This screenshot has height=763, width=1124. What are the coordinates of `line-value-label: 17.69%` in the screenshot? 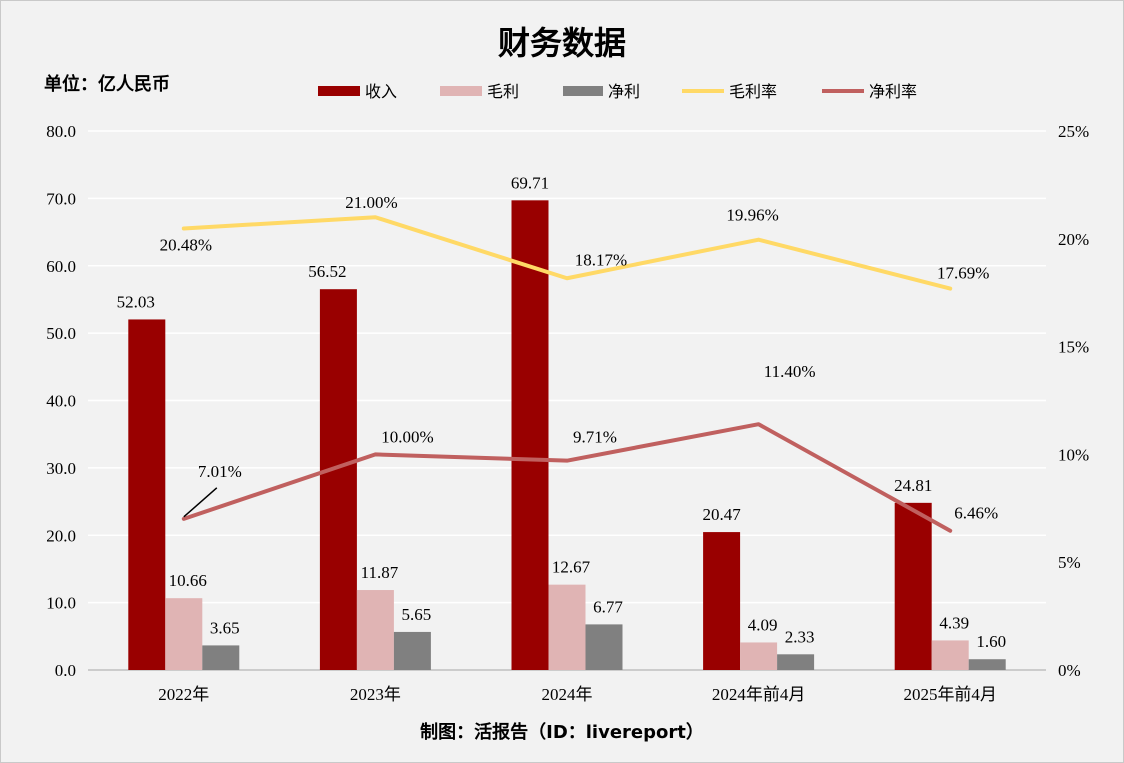 It's located at (963, 273).